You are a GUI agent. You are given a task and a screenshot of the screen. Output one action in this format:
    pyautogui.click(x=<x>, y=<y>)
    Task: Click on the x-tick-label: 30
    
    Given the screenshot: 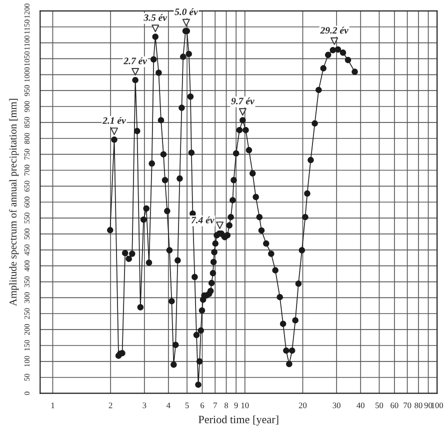 What is the action you would take?
    pyautogui.click(x=336, y=405)
    